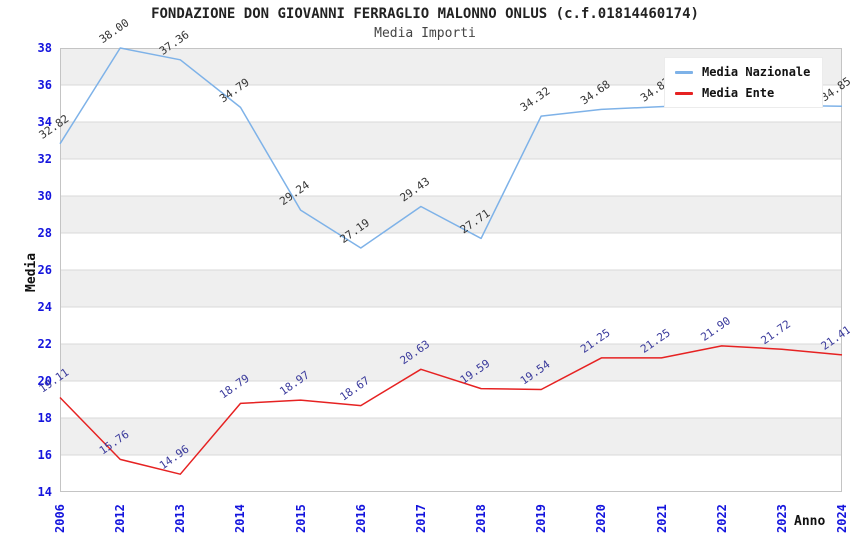 This screenshot has width=850, height=550. I want to click on x-tick-label: 2022, so click(721, 518).